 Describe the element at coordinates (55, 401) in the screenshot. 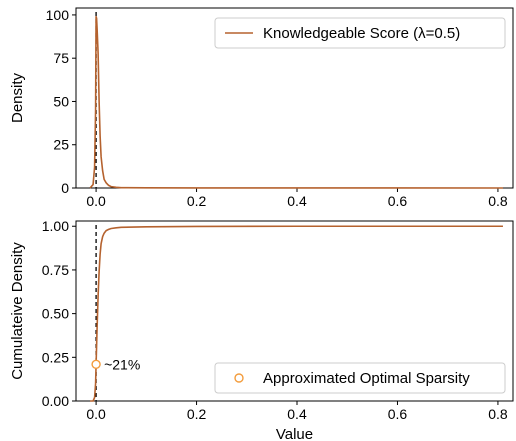

I see `y-tick-label: 0.00` at that location.